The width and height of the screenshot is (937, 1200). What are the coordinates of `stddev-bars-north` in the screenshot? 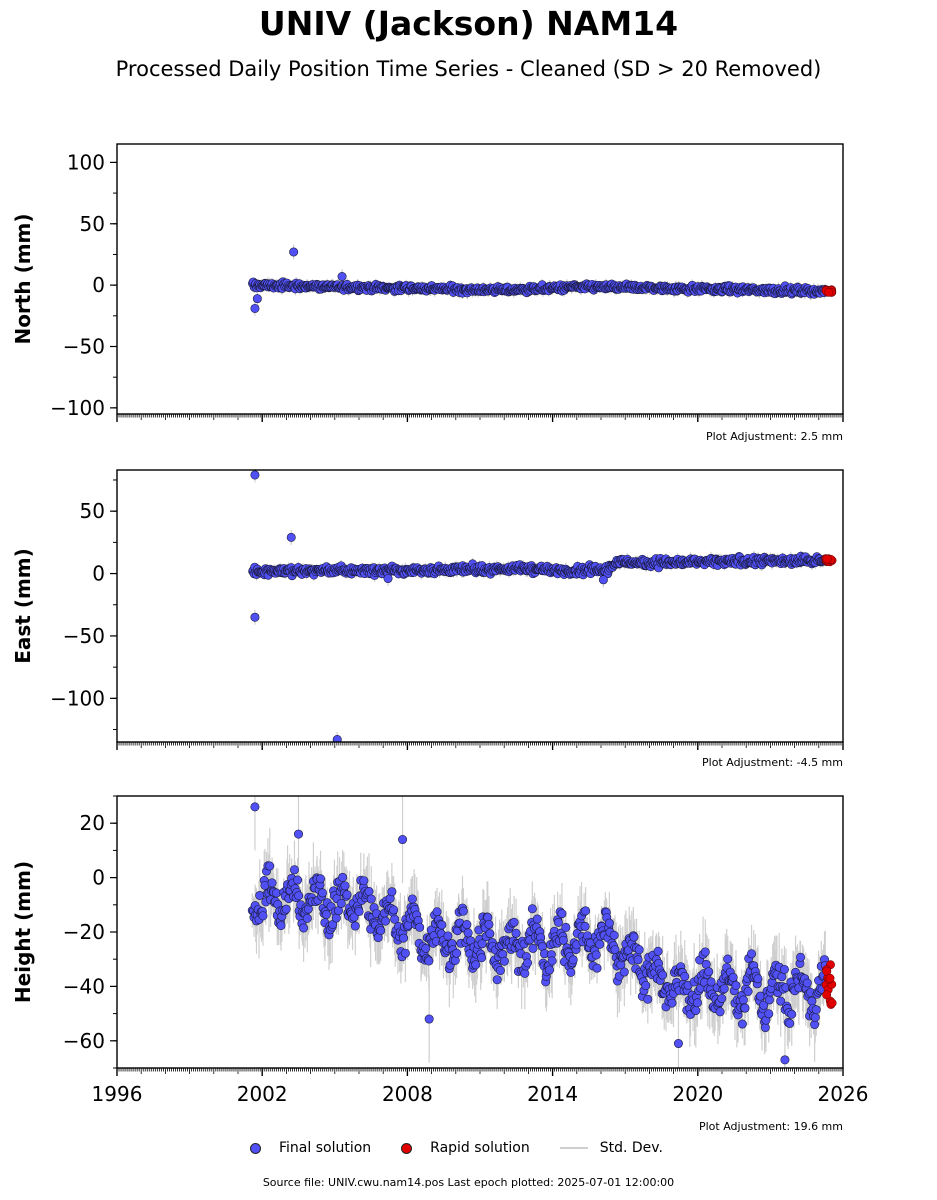 It's located at (539, 280).